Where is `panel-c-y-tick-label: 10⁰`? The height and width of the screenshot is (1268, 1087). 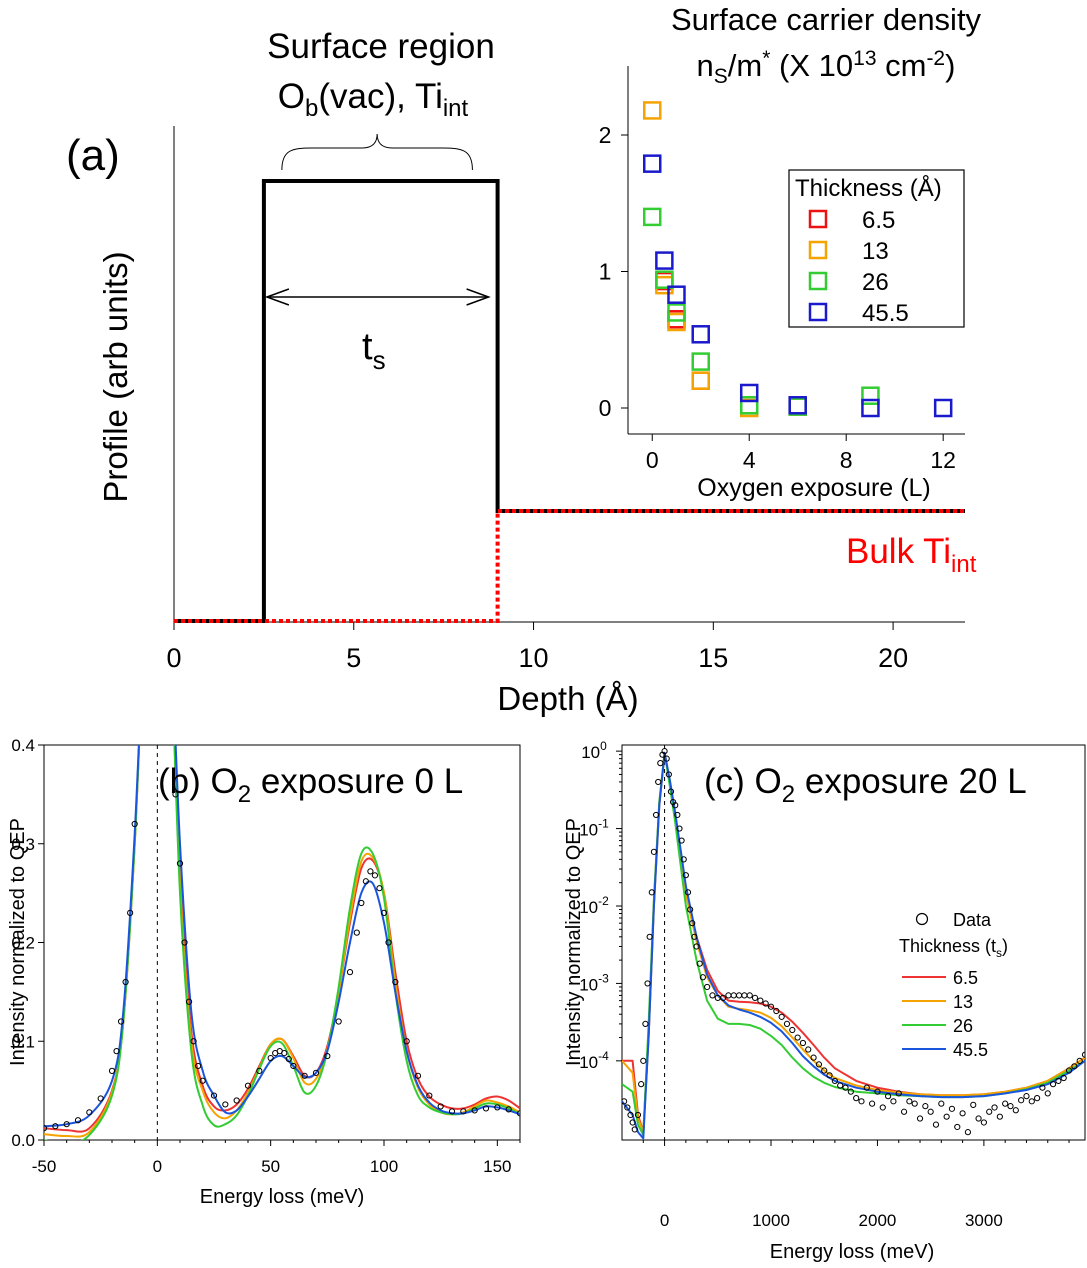
panel-c-y-tick-label: 10⁰ is located at coordinates (594, 750).